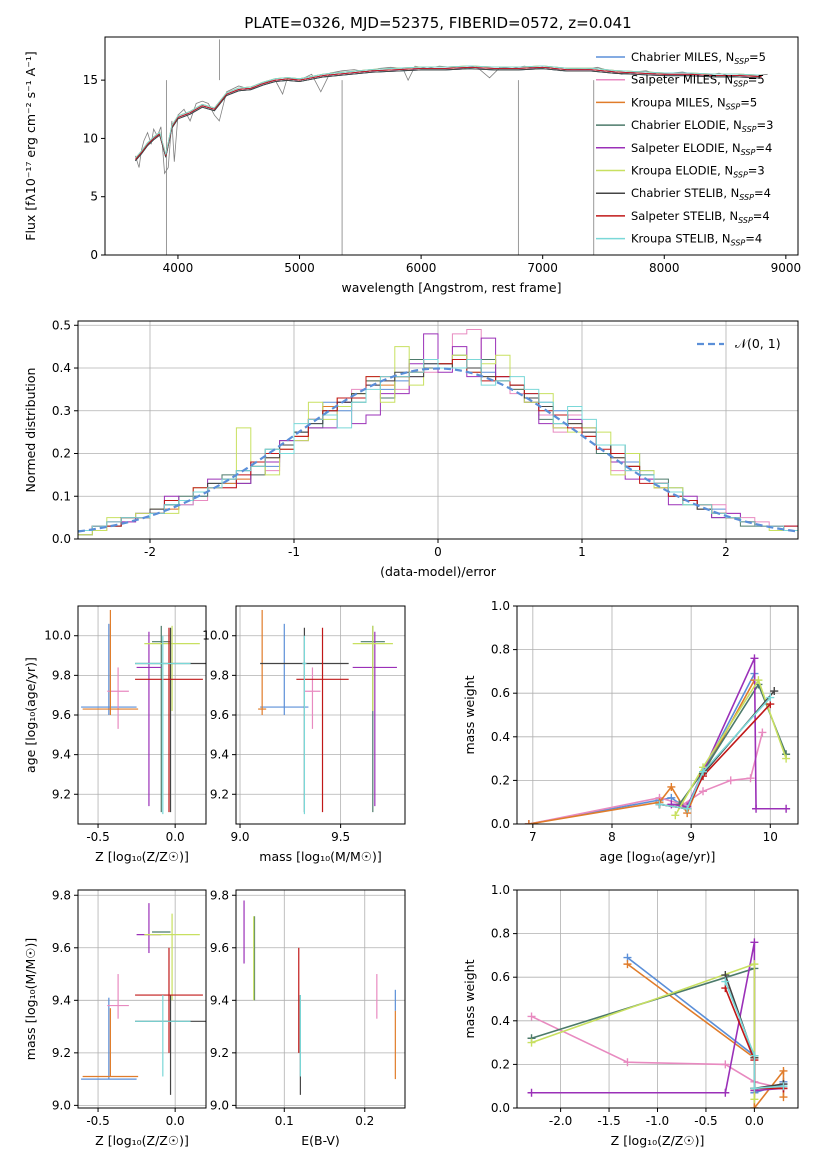  I want to click on histogram-step, so click(438, 444).